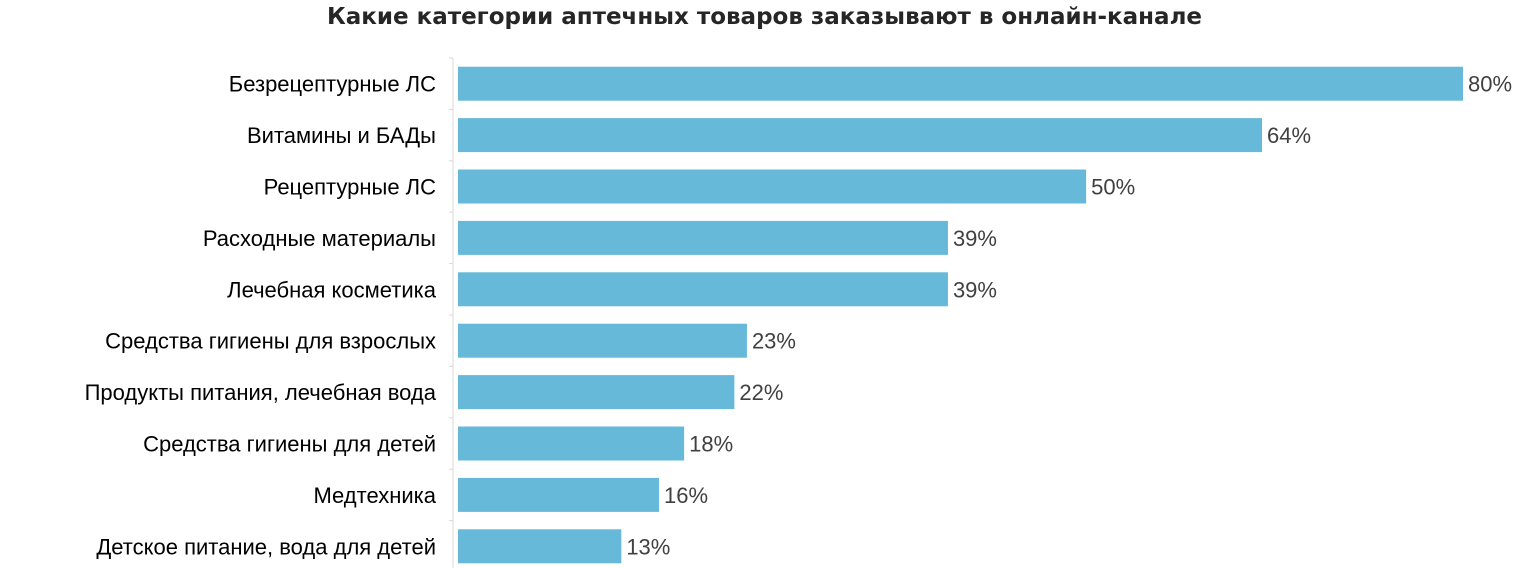 The width and height of the screenshot is (1529, 568). What do you see at coordinates (341, 135) in the screenshot?
I see `category-label: Витамины и БАДы` at bounding box center [341, 135].